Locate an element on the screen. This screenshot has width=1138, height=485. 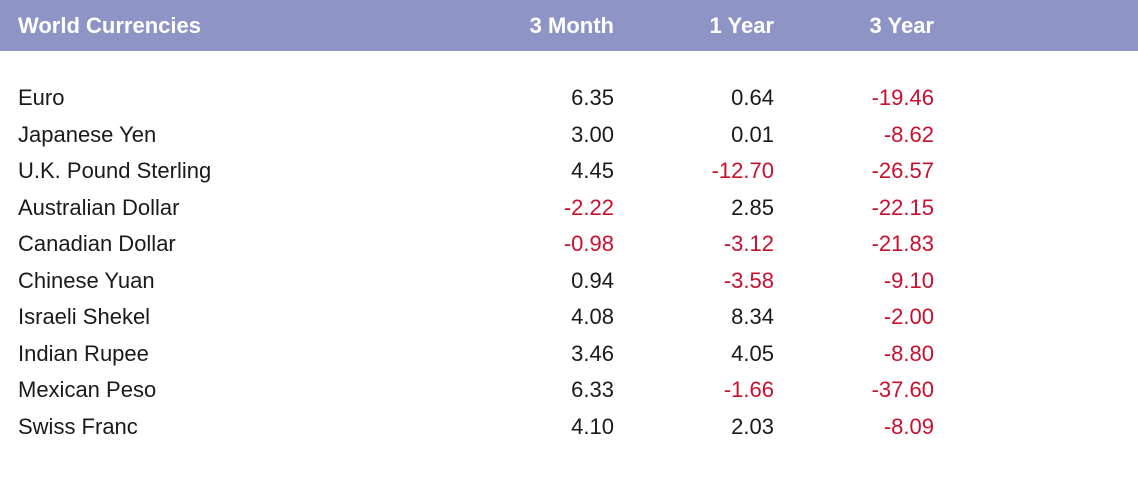
value-3-year: -37.60 is located at coordinates (902, 389).